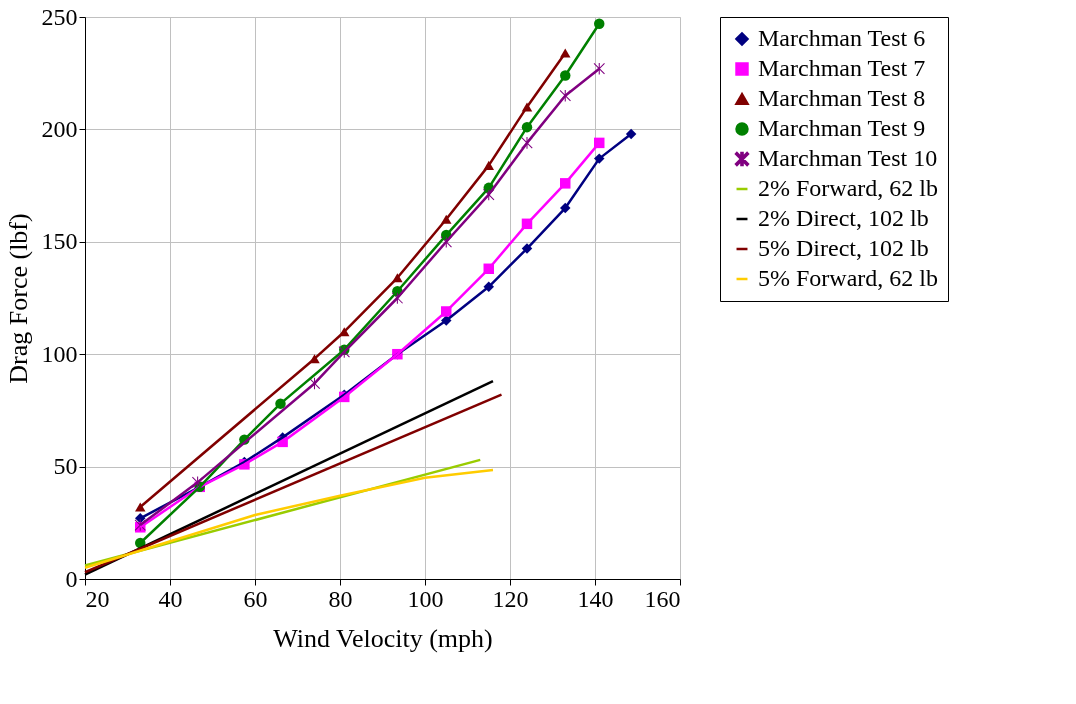  What do you see at coordinates (843, 248) in the screenshot?
I see `legend-label: 5% Direct, 102 lb` at bounding box center [843, 248].